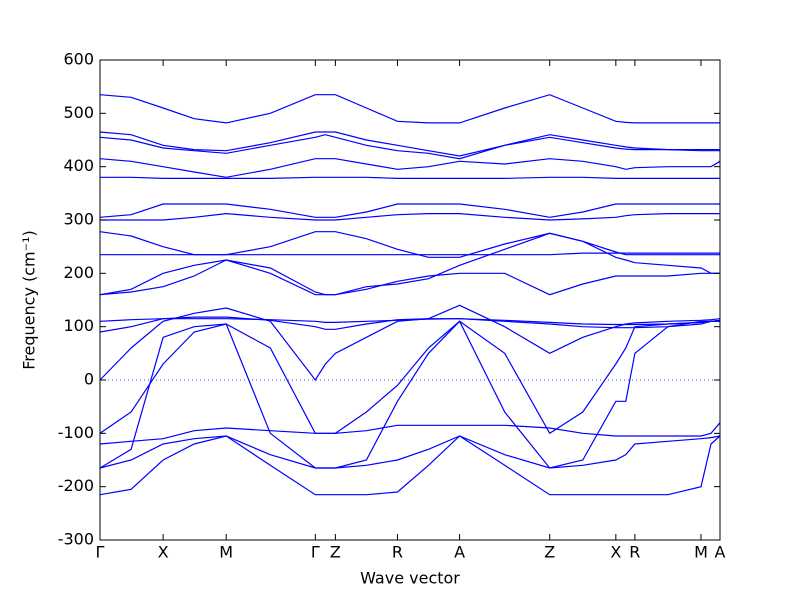  What do you see at coordinates (78, 112) in the screenshot?
I see `y-tick-label: 500` at bounding box center [78, 112].